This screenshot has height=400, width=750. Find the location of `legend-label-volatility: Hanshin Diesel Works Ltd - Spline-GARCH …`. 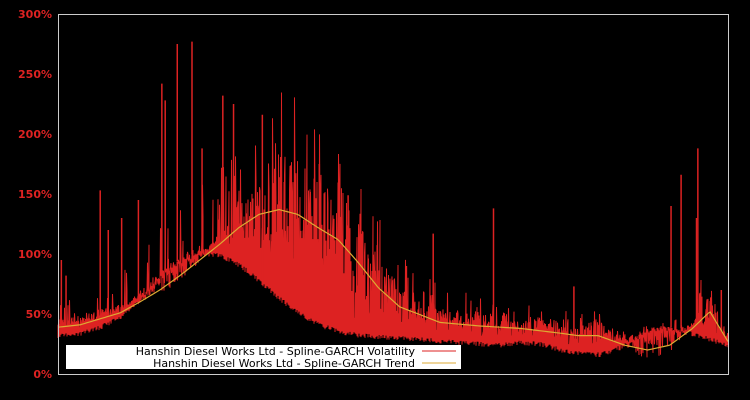

legend-label-volatility: Hanshin Diesel Works Ltd - Spline-GARCH … is located at coordinates (276, 351).